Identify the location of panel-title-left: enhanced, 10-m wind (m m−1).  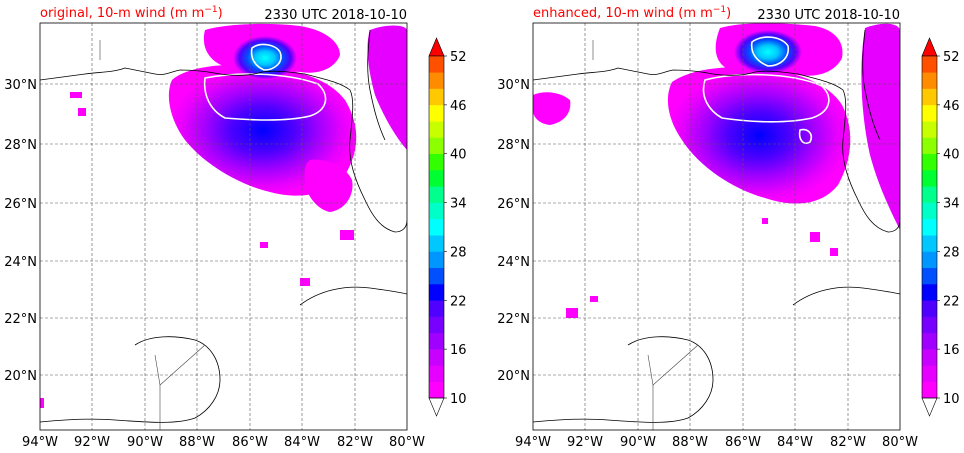
(632, 13).